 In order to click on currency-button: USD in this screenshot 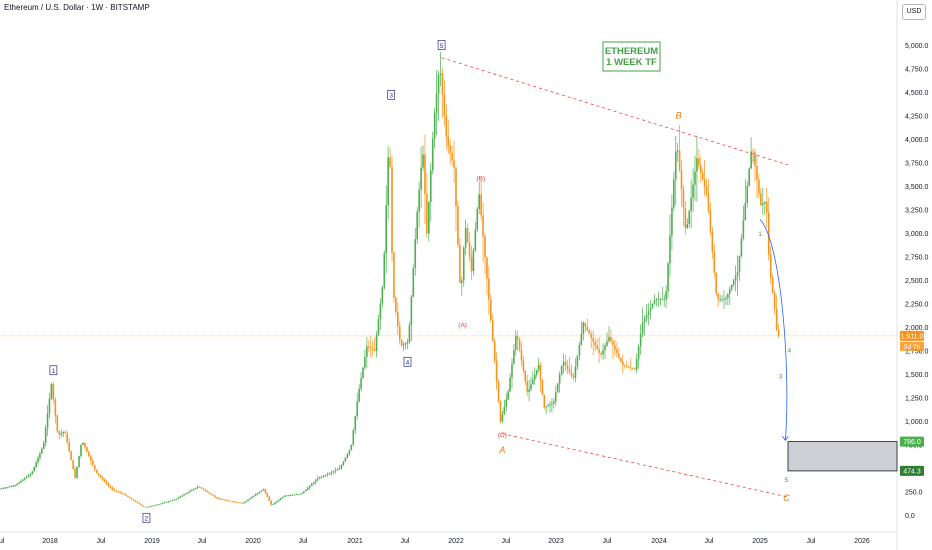, I will do `click(914, 12)`.